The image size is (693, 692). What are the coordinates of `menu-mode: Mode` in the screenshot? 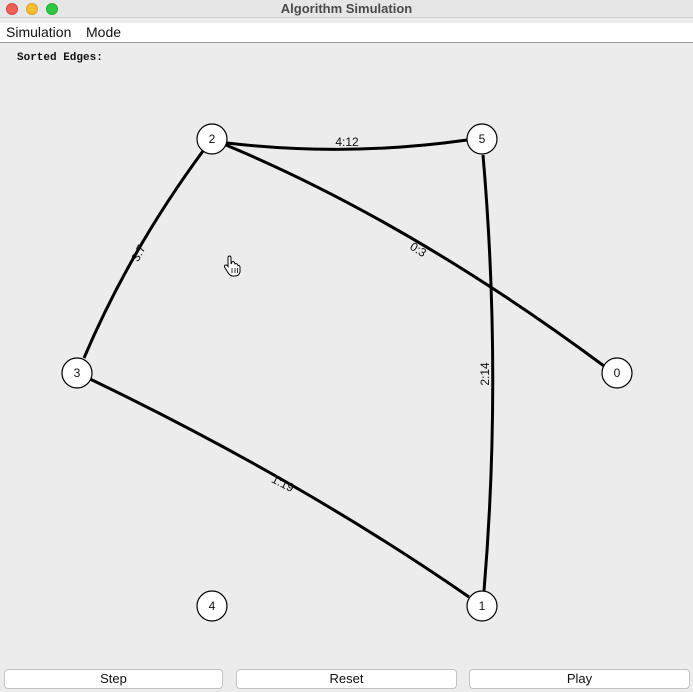 It's located at (104, 32).